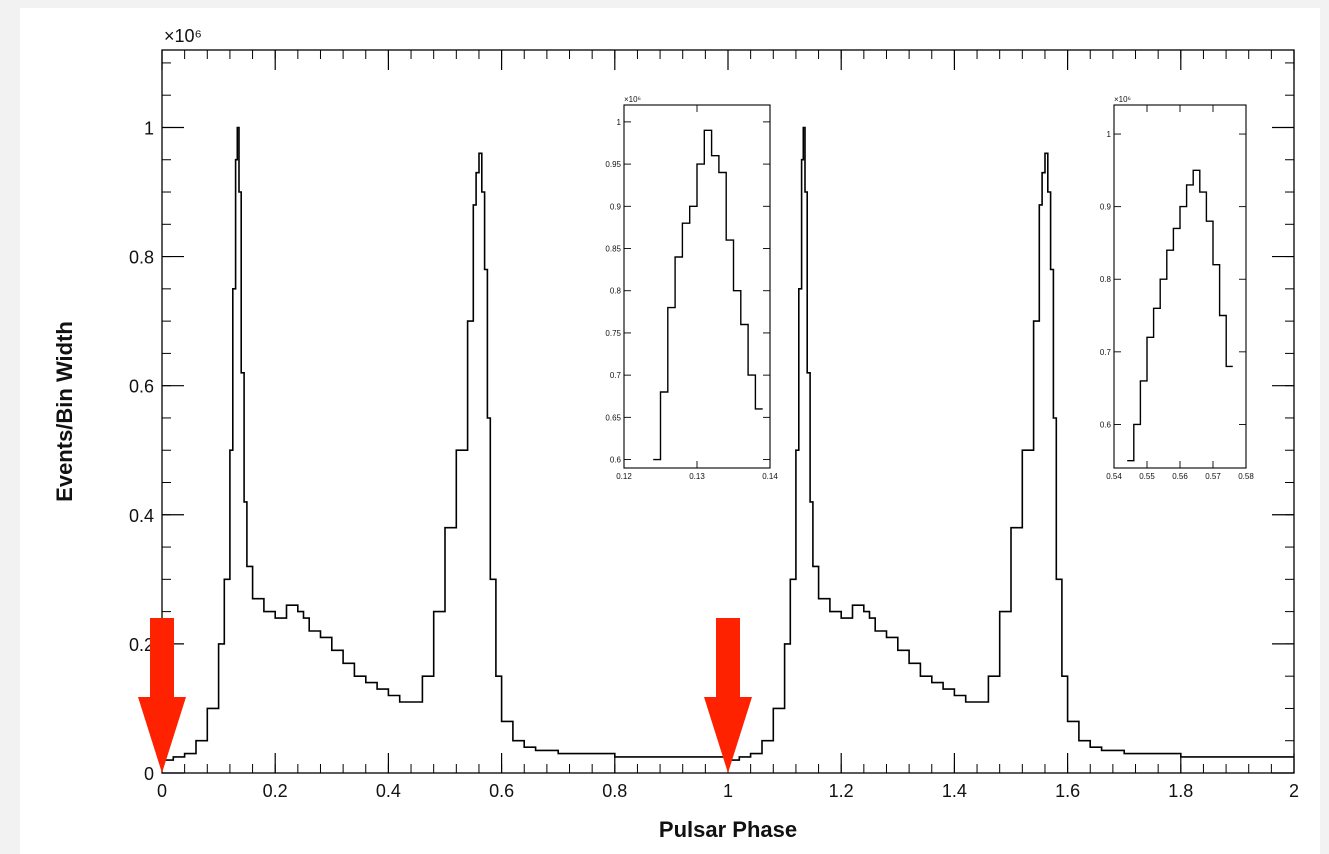  What do you see at coordinates (613, 164) in the screenshot?
I see `inset-y-tick-label: 0.95` at bounding box center [613, 164].